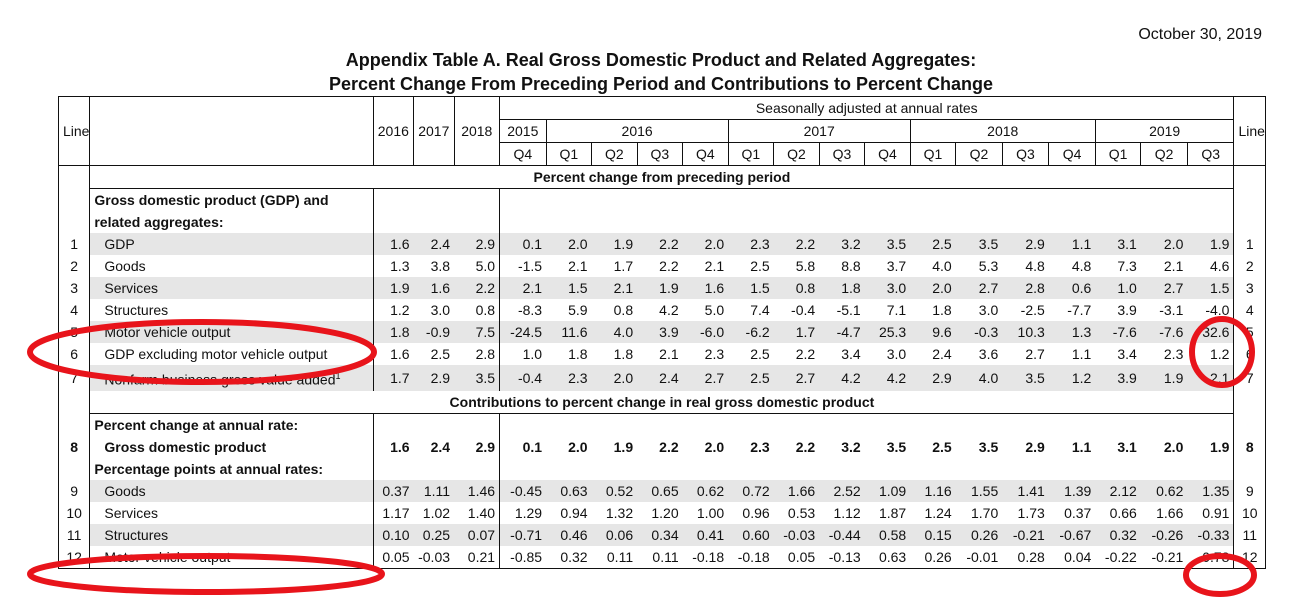 This screenshot has width=1308, height=599. What do you see at coordinates (801, 512) in the screenshot?
I see `value-cell: 0.53` at bounding box center [801, 512].